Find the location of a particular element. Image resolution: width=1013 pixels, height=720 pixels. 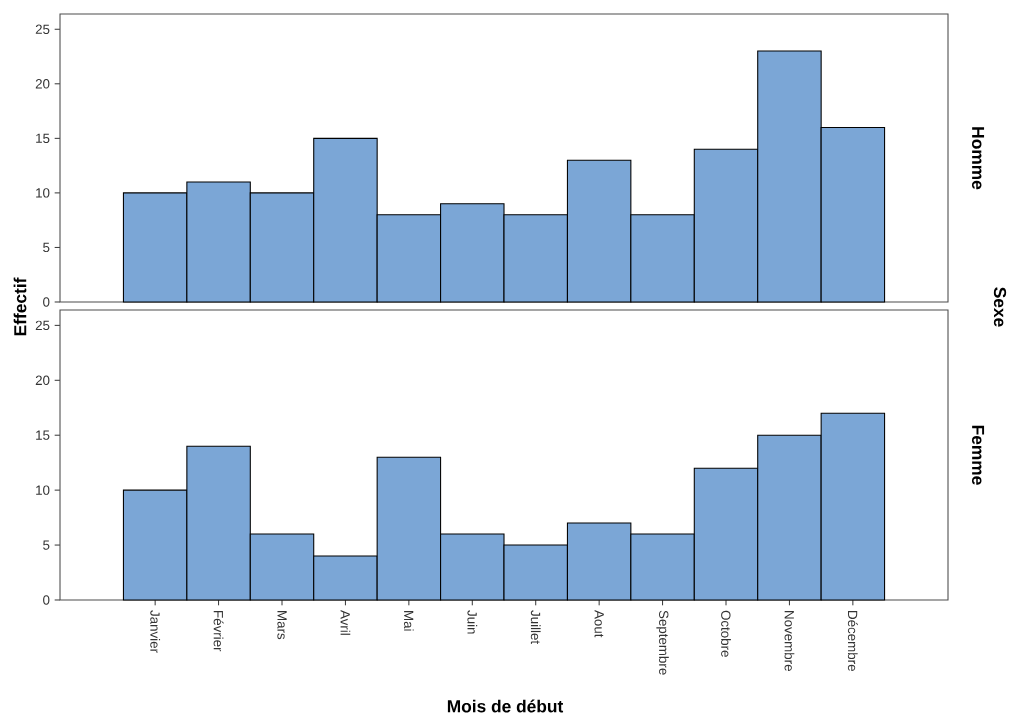

x-tick-label: Janvier is located at coordinates (155, 631).